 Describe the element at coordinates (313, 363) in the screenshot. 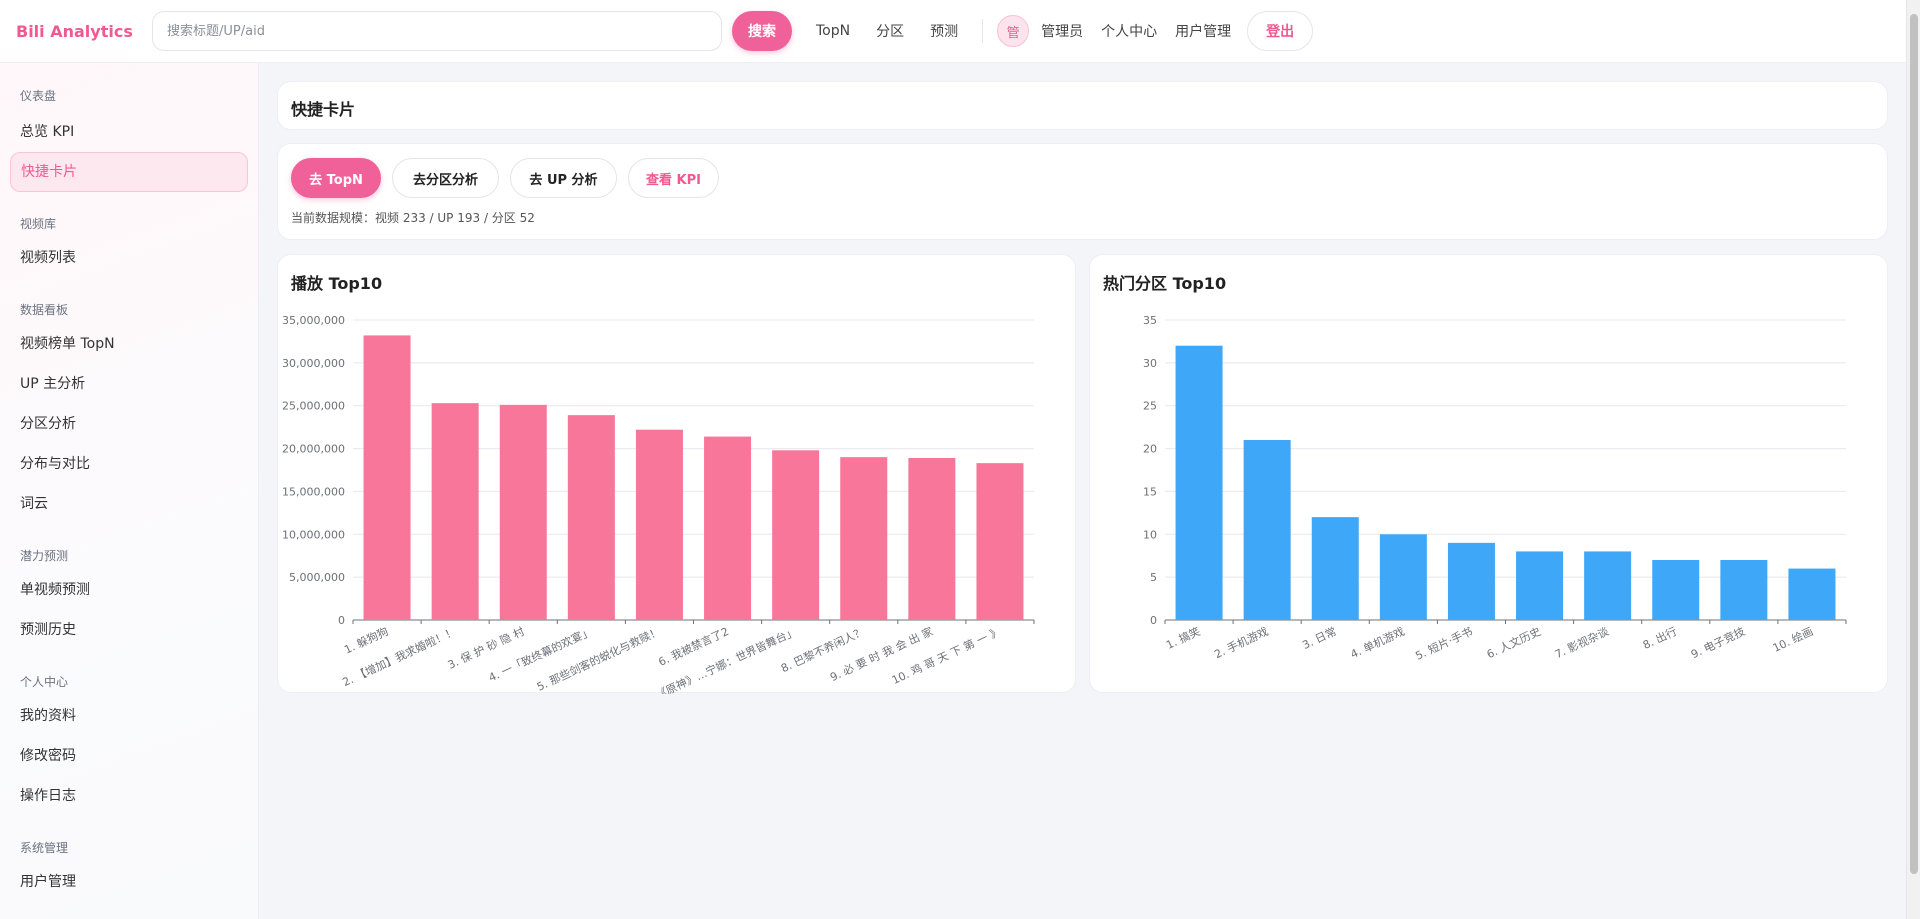

I see `y-tick-label: 30,000,000` at that location.